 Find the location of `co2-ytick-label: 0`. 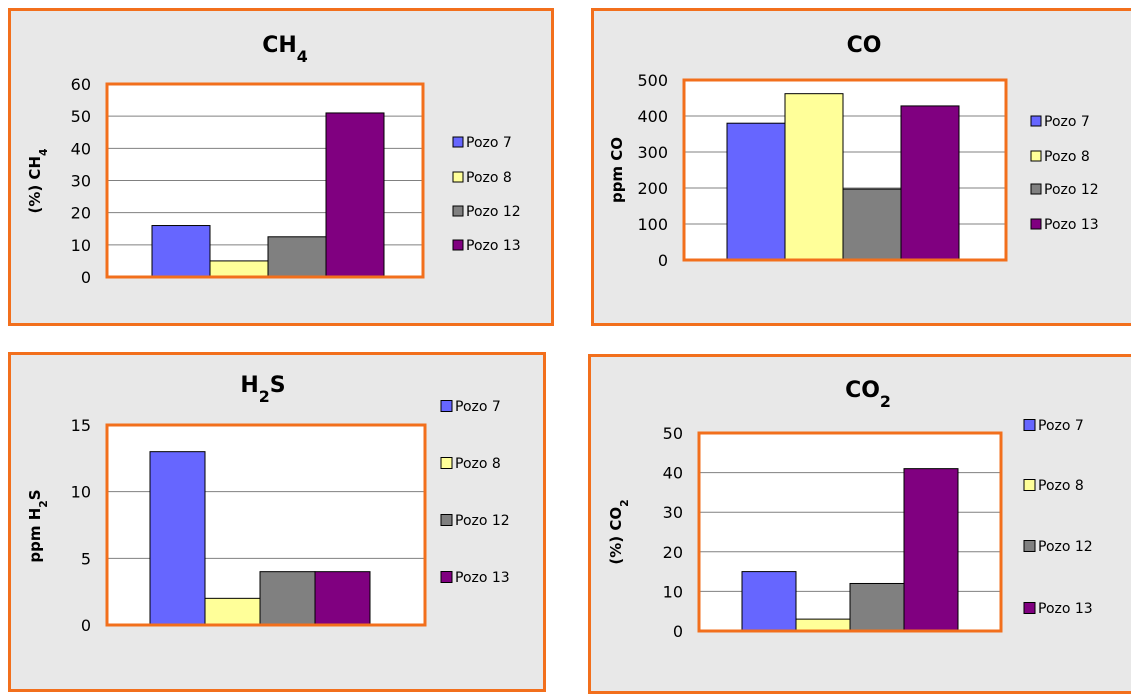

co2-ytick-label: 0 is located at coordinates (678, 631).